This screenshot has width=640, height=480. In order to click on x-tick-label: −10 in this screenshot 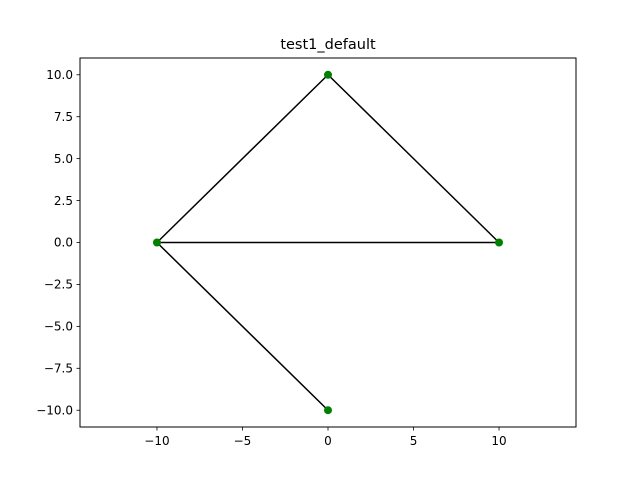, I will do `click(156, 441)`.